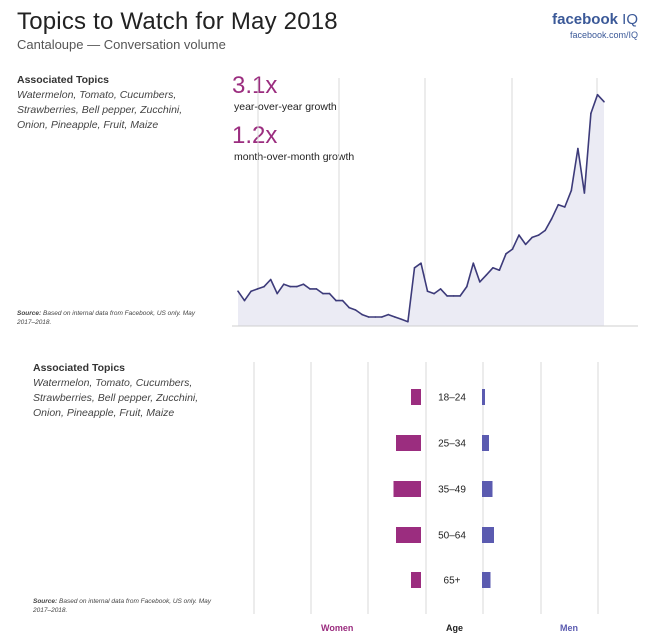  Describe the element at coordinates (294, 157) in the screenshot. I see `mom-label: month-over-month growth` at that location.